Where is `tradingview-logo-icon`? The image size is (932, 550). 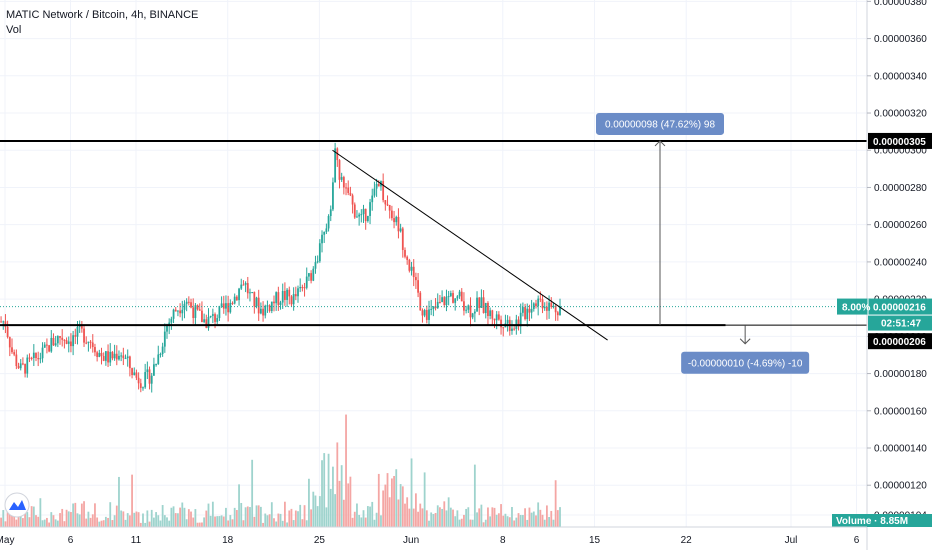 tradingview-logo-icon is located at coordinates (17, 505).